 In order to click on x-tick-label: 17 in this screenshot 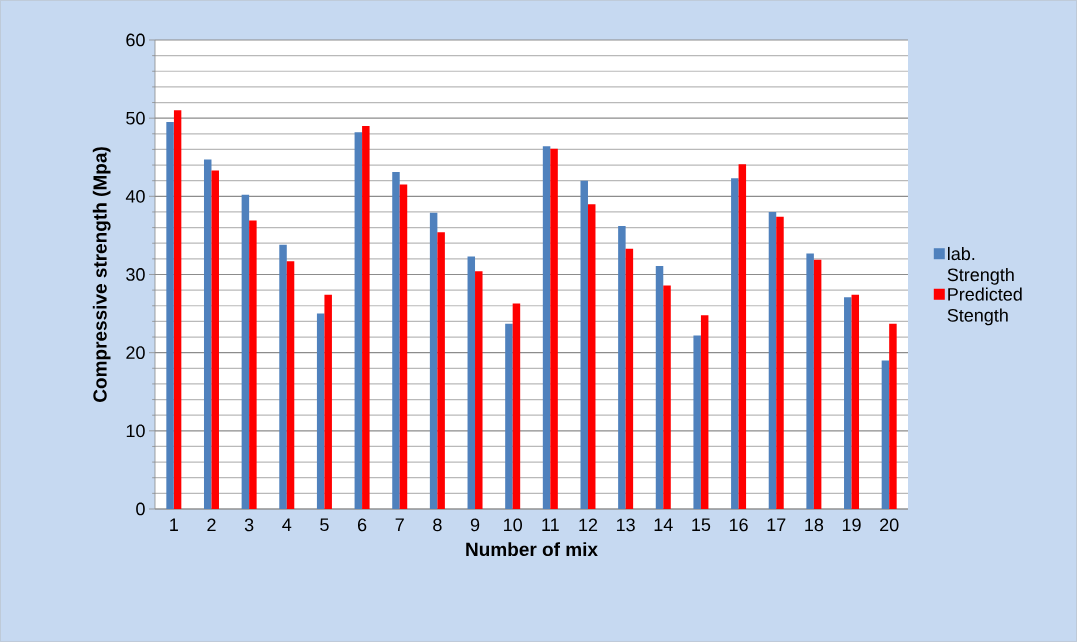, I will do `click(776, 524)`.